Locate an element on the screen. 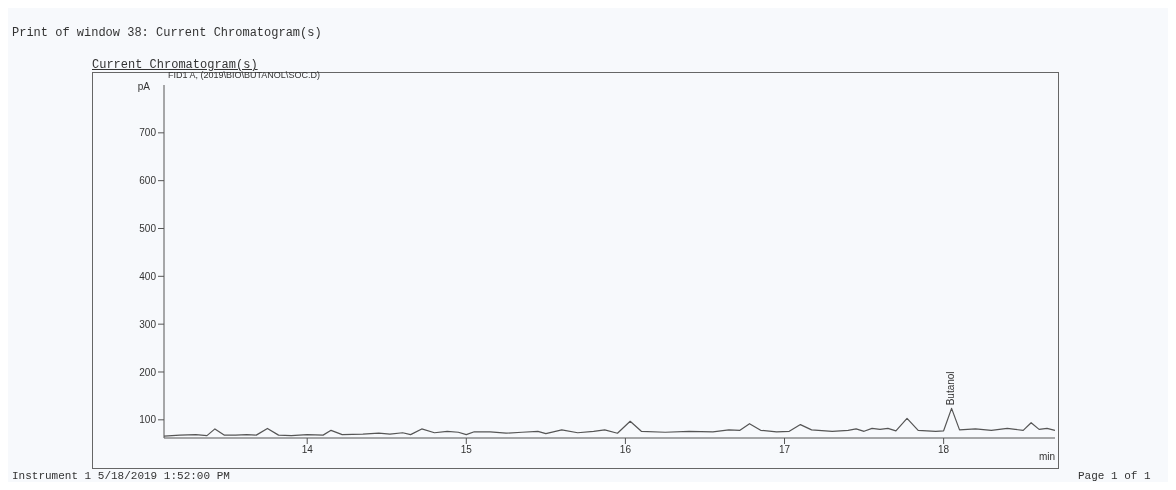 This screenshot has width=1176, height=490. text: FID1 A, (2019\BIO\BUTANOL\SOC.D) is located at coordinates (244, 75).